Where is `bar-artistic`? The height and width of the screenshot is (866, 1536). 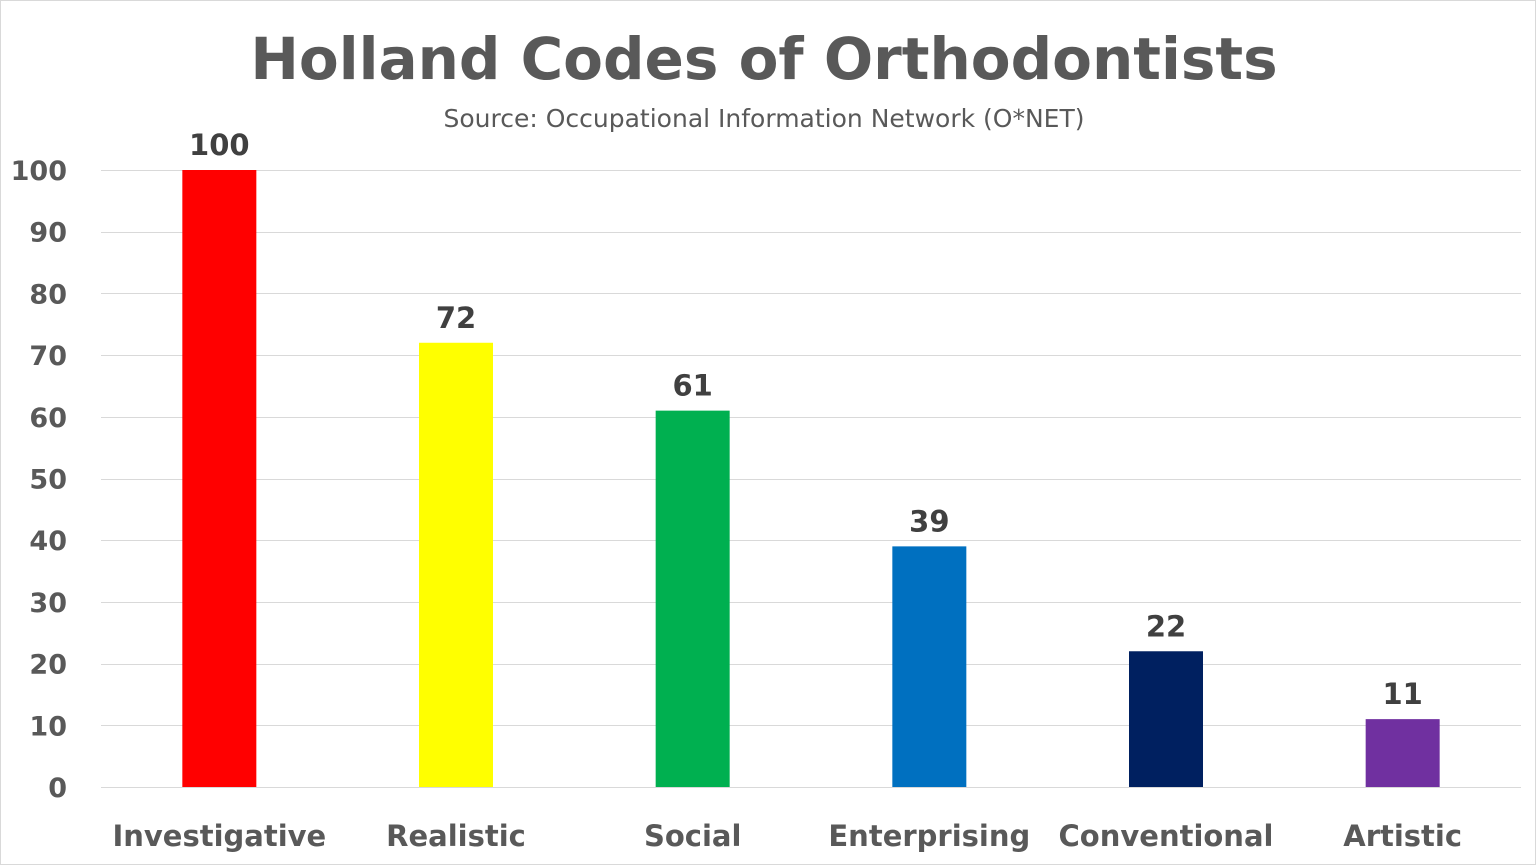
bar-artistic is located at coordinates (1402, 753).